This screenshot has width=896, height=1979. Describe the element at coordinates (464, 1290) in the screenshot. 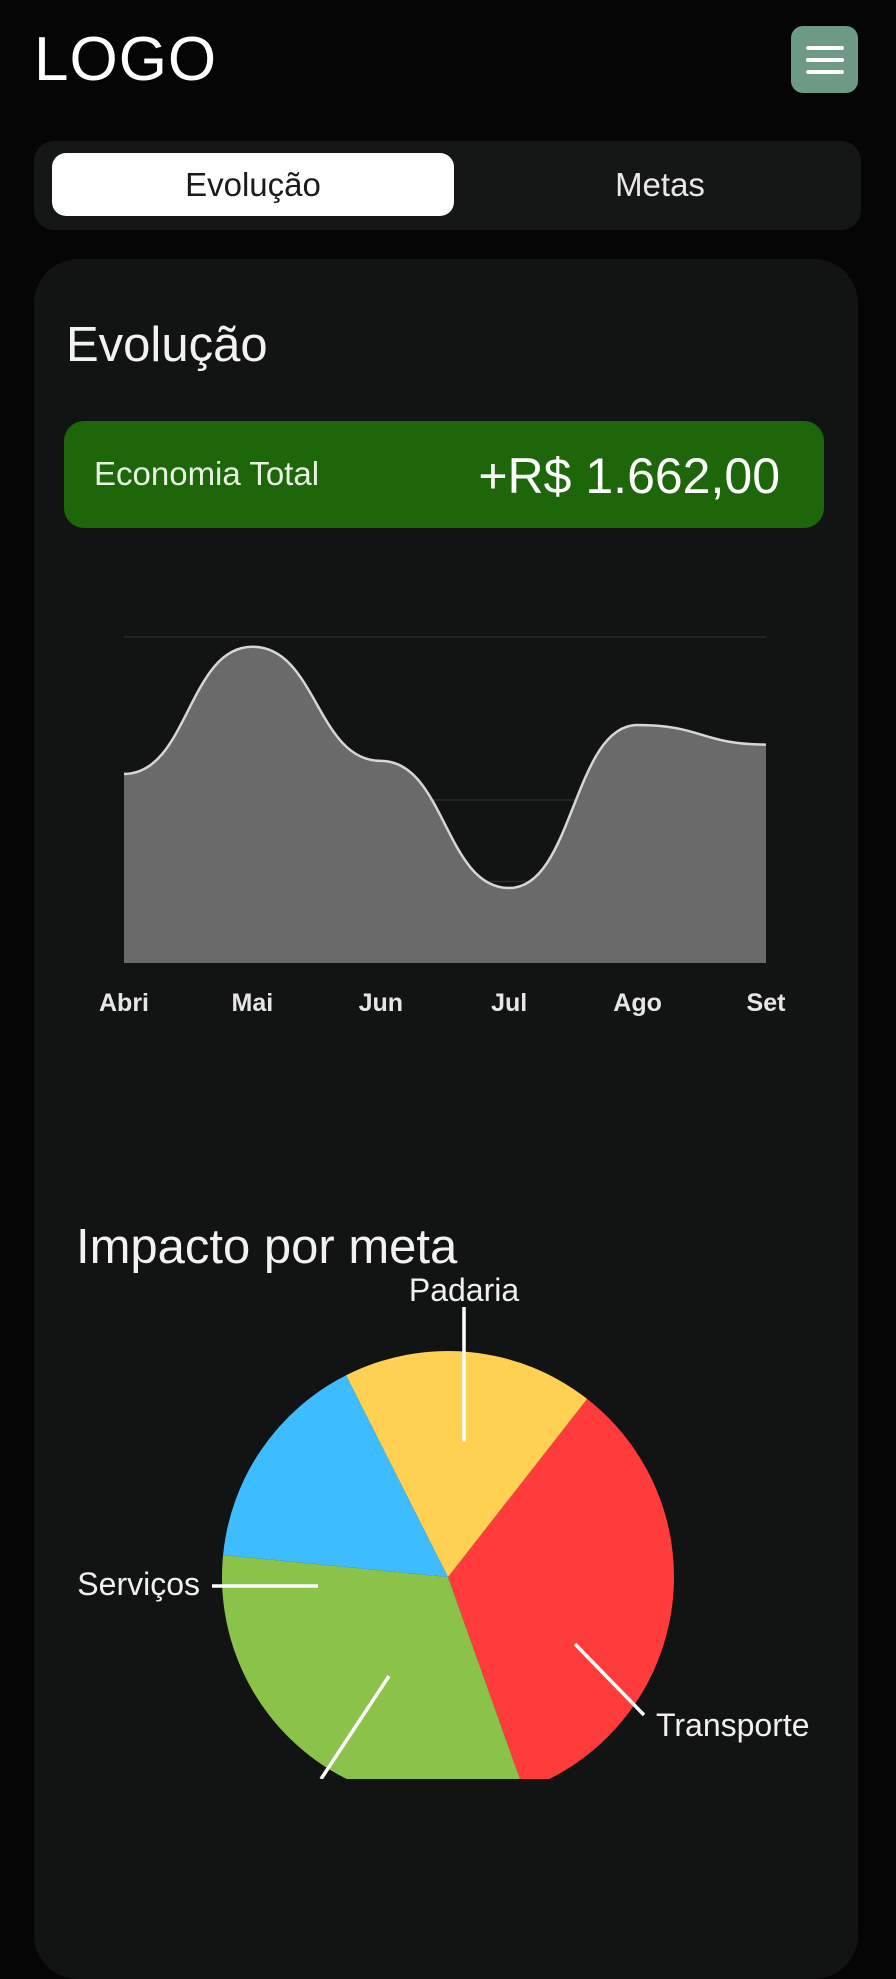

I see `pie-label: Padaria` at that location.